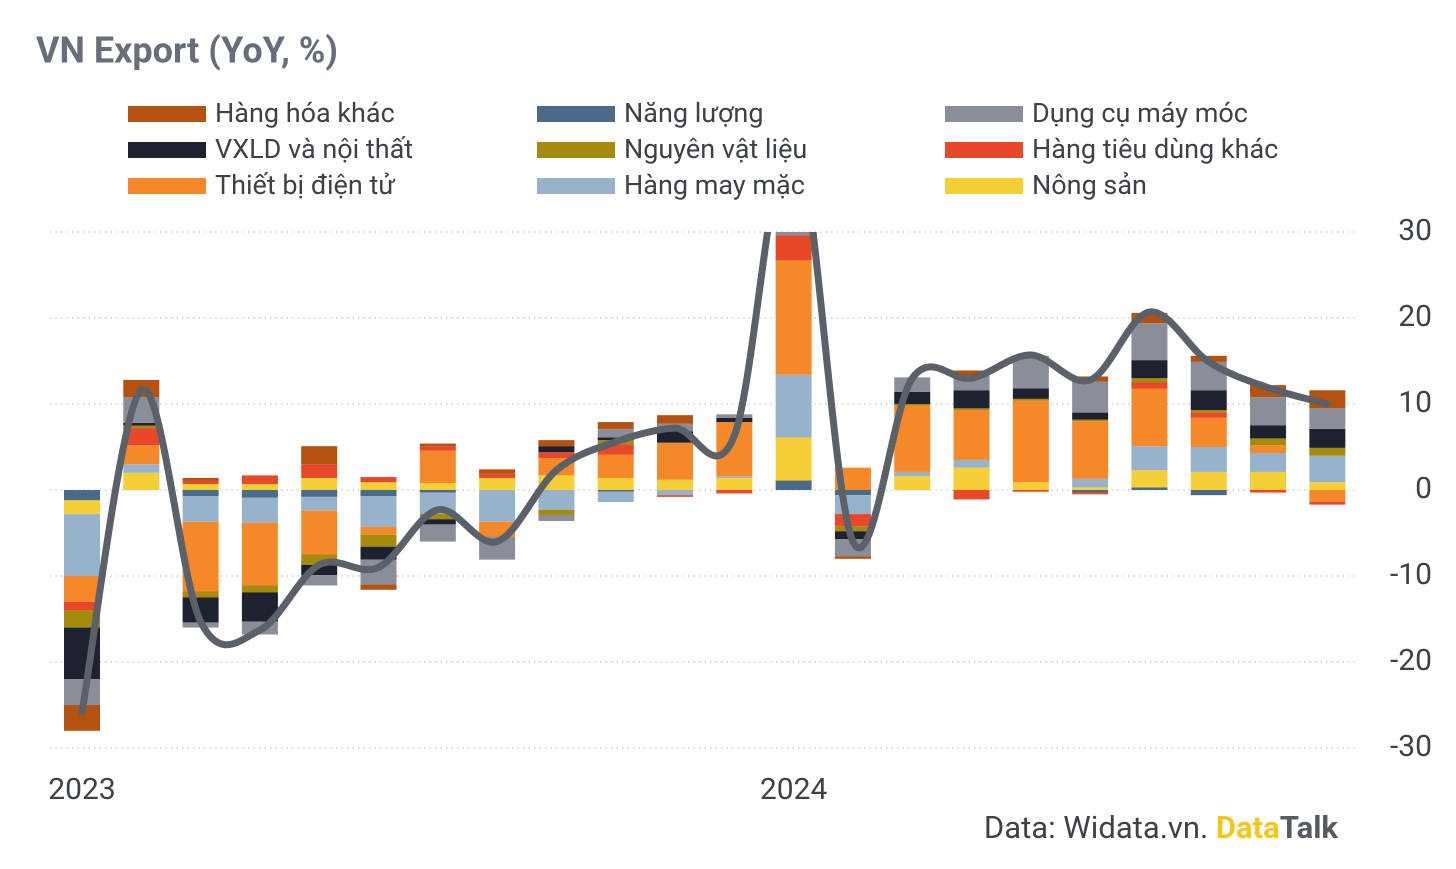  What do you see at coordinates (1423, 488) in the screenshot?
I see `y-tick-label: 0` at bounding box center [1423, 488].